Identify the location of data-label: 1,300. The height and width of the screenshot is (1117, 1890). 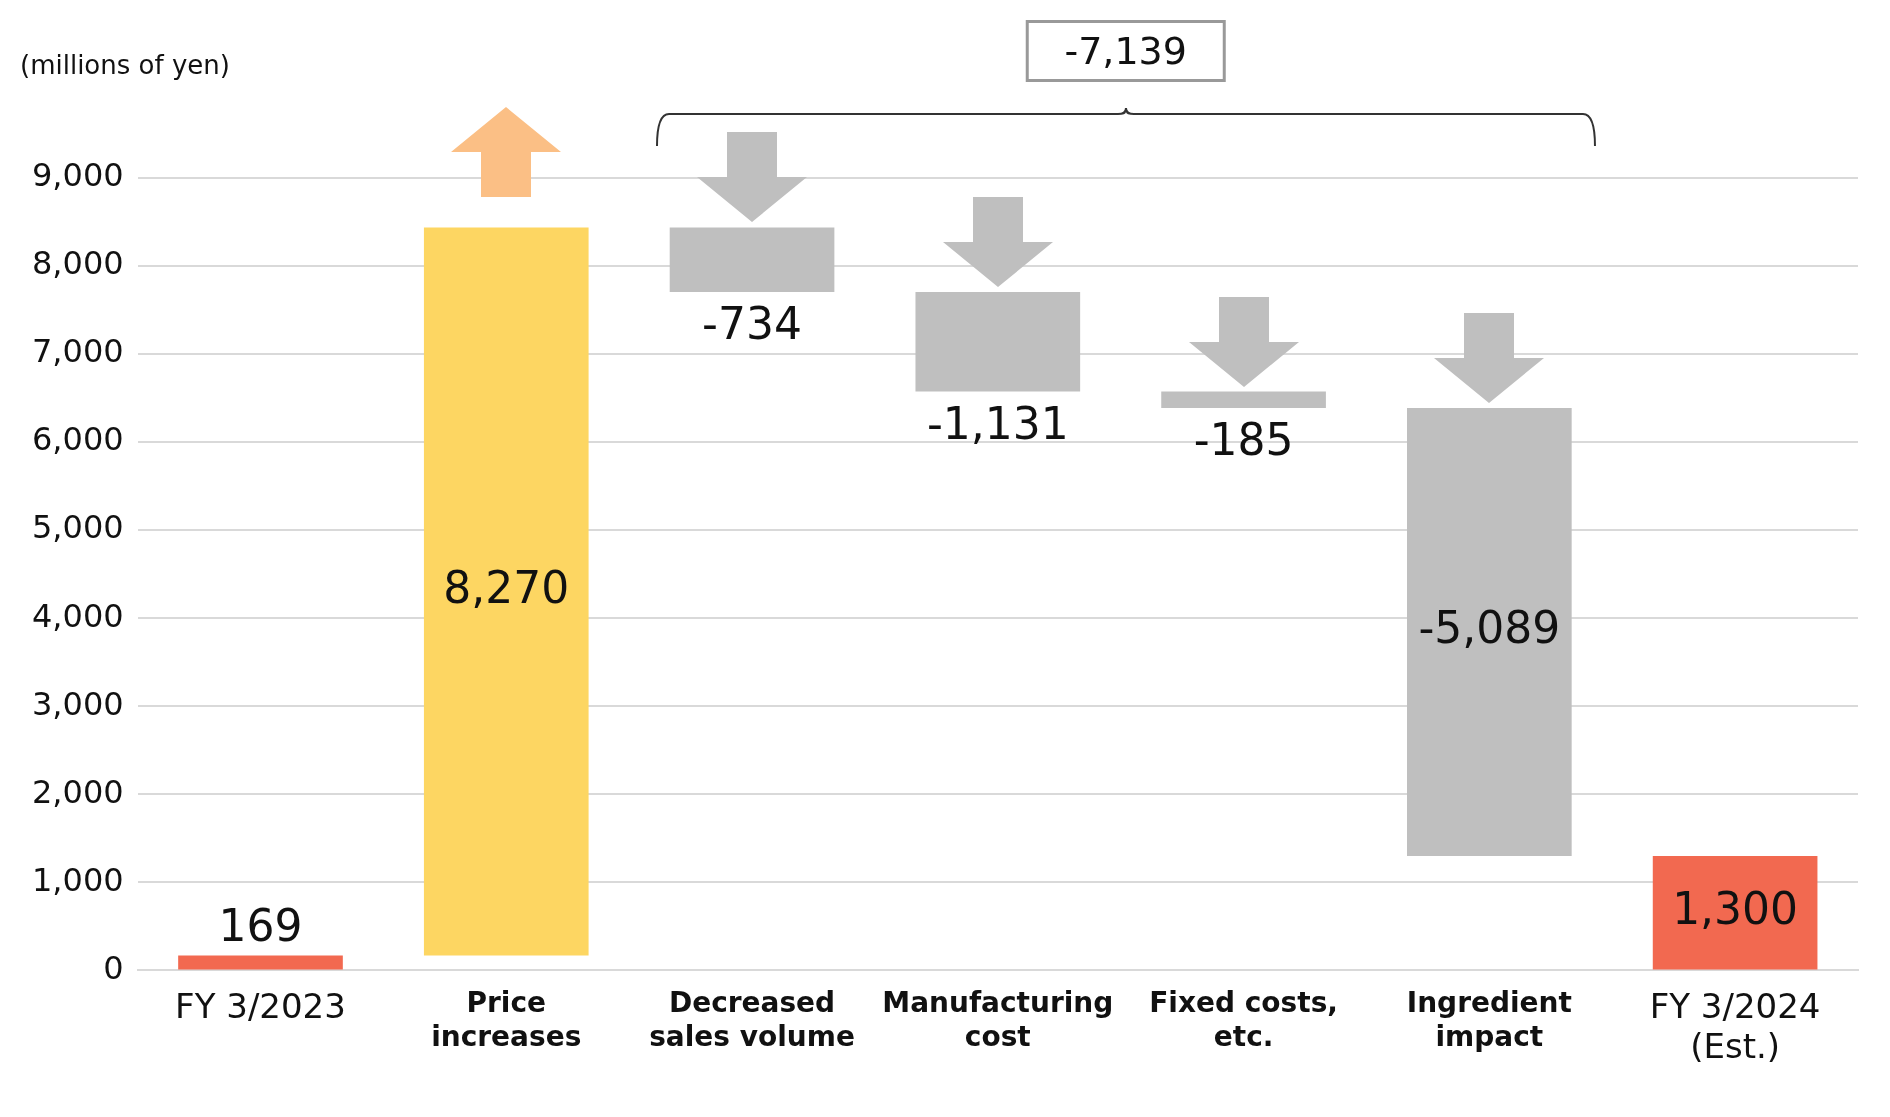
(1735, 909).